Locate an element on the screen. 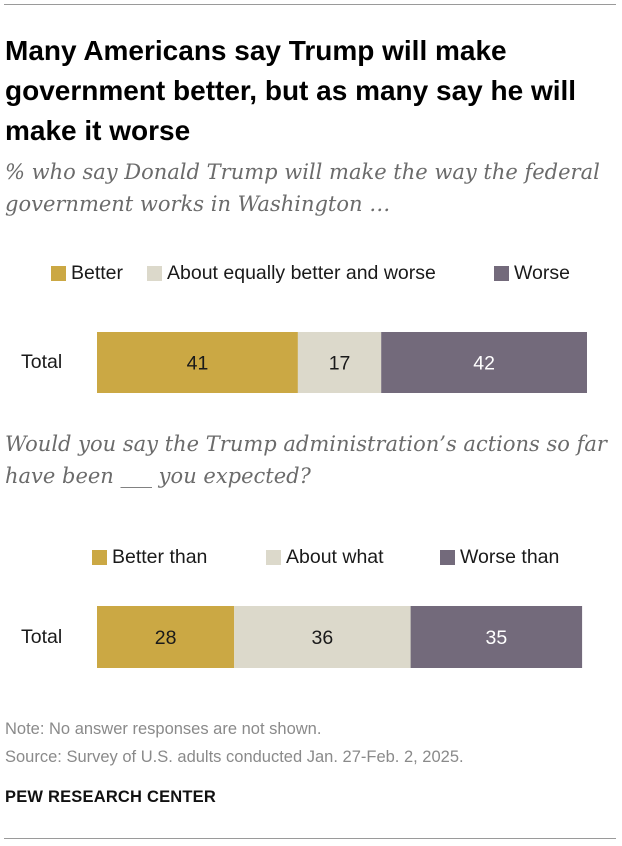  top-rule is located at coordinates (310, 4).